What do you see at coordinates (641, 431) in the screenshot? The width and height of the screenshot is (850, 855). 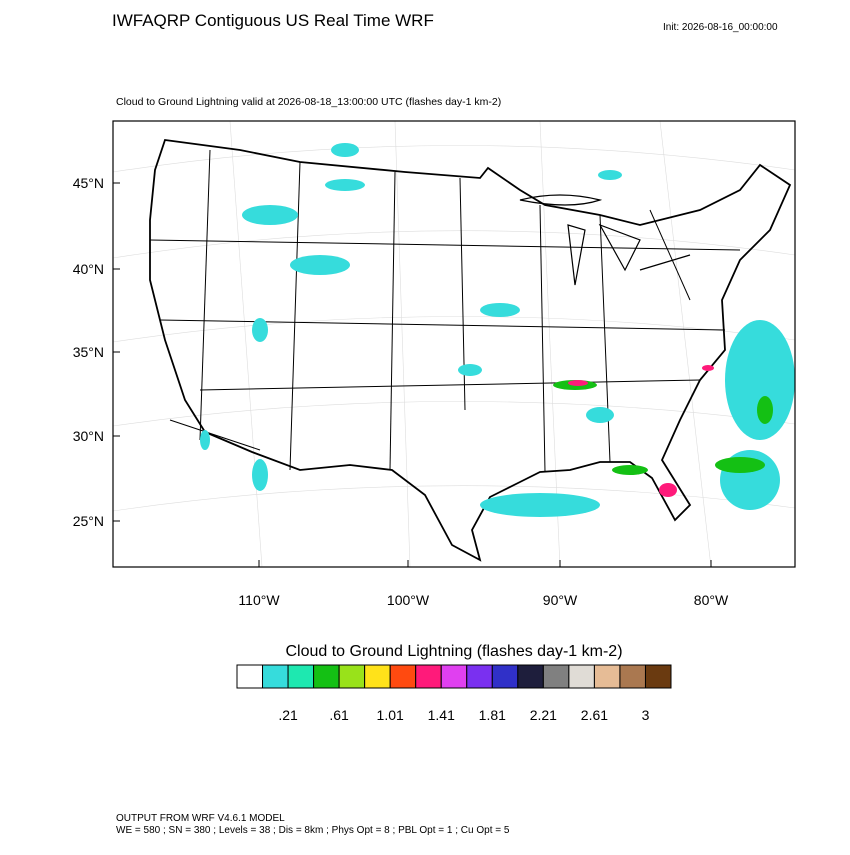 I see `lightning-field-max` at bounding box center [641, 431].